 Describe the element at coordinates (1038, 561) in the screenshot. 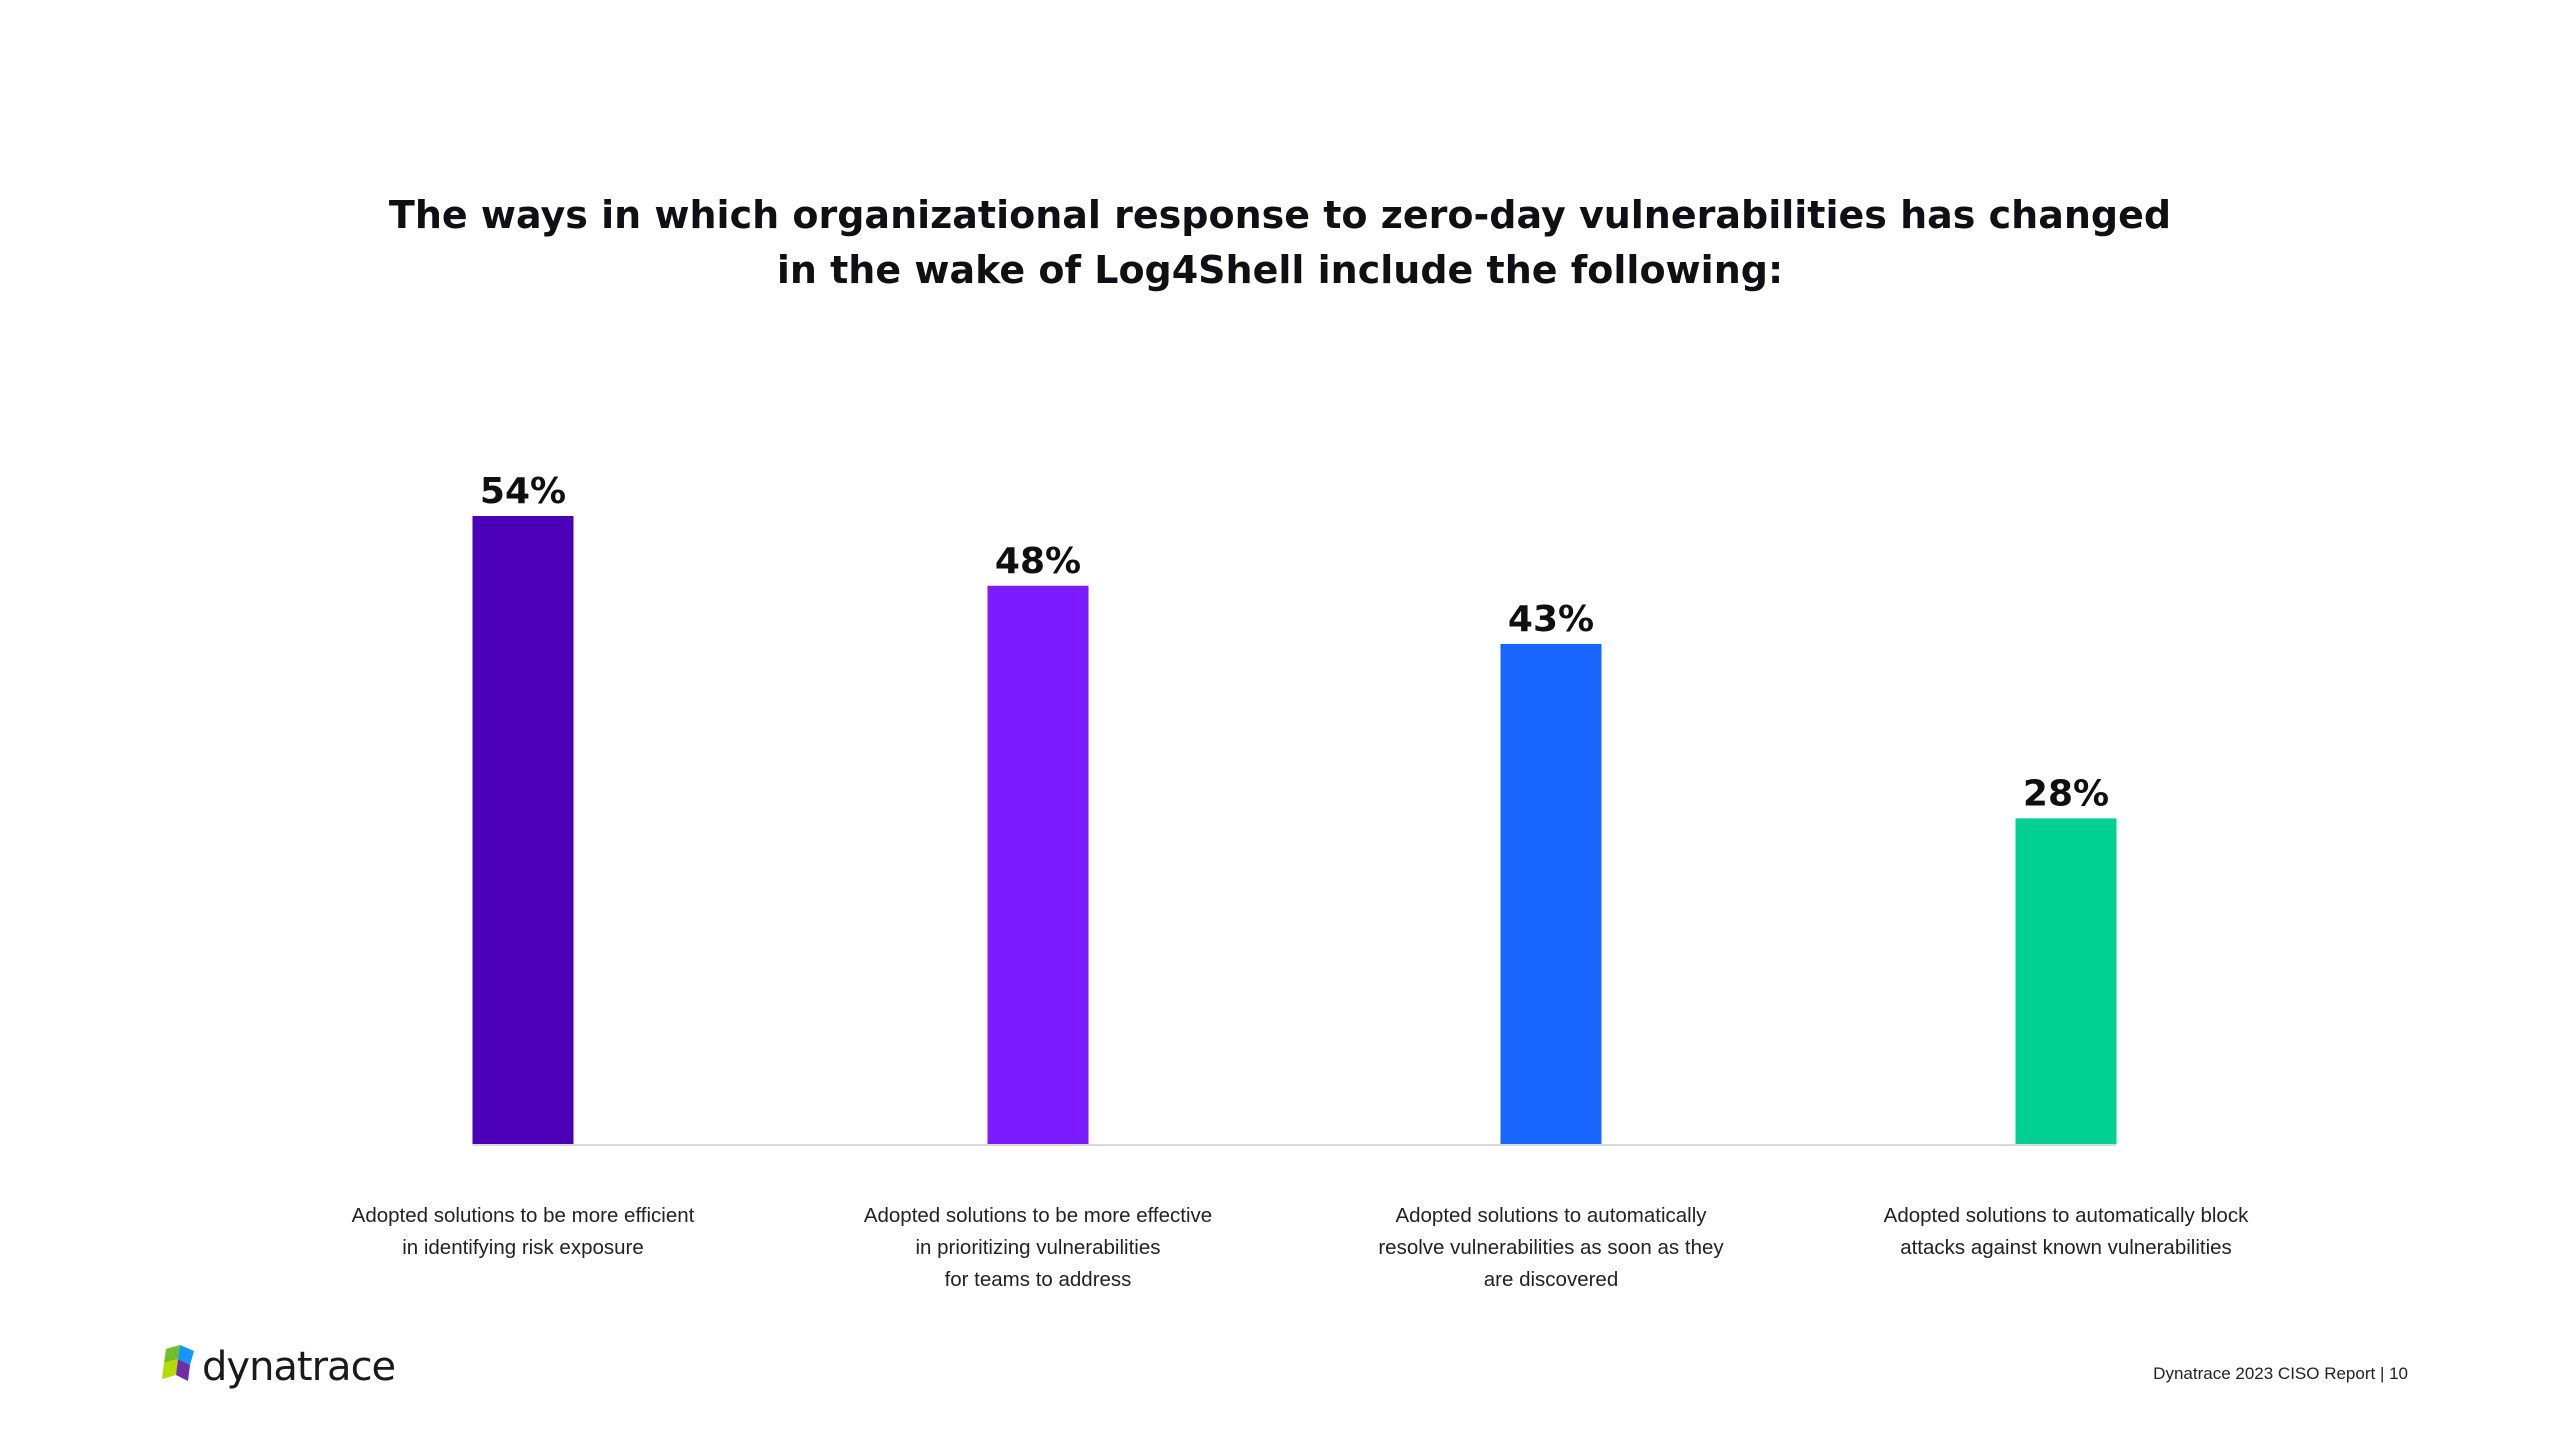

I see `data-label-2: 48%` at that location.